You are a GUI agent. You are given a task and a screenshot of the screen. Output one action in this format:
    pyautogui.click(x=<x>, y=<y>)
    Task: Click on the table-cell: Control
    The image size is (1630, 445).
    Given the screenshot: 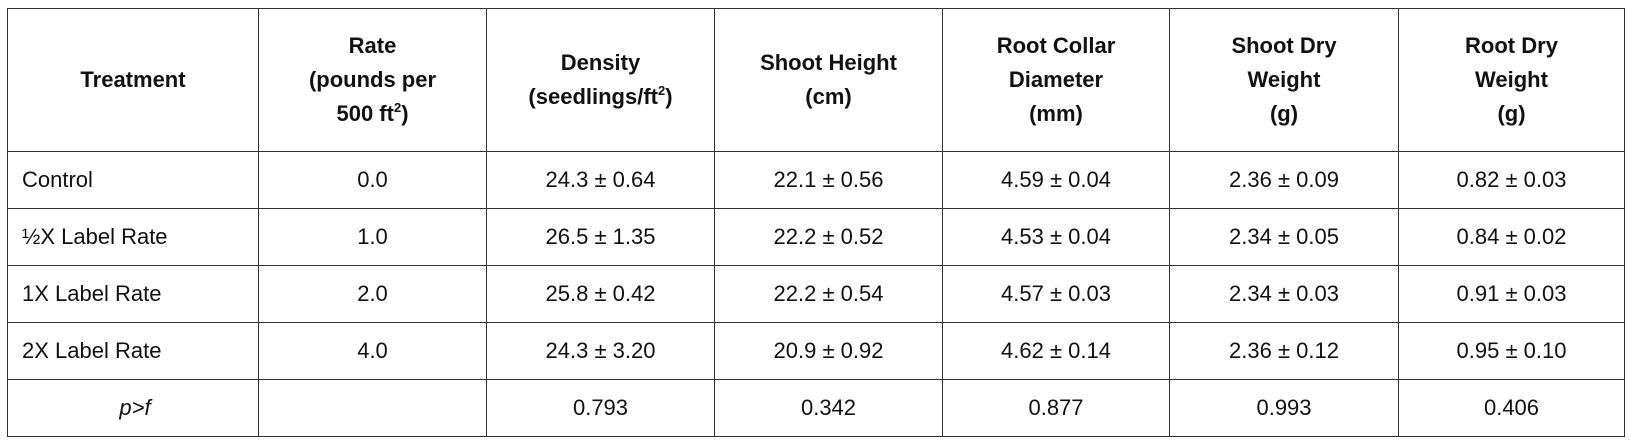 What is the action you would take?
    pyautogui.click(x=133, y=180)
    